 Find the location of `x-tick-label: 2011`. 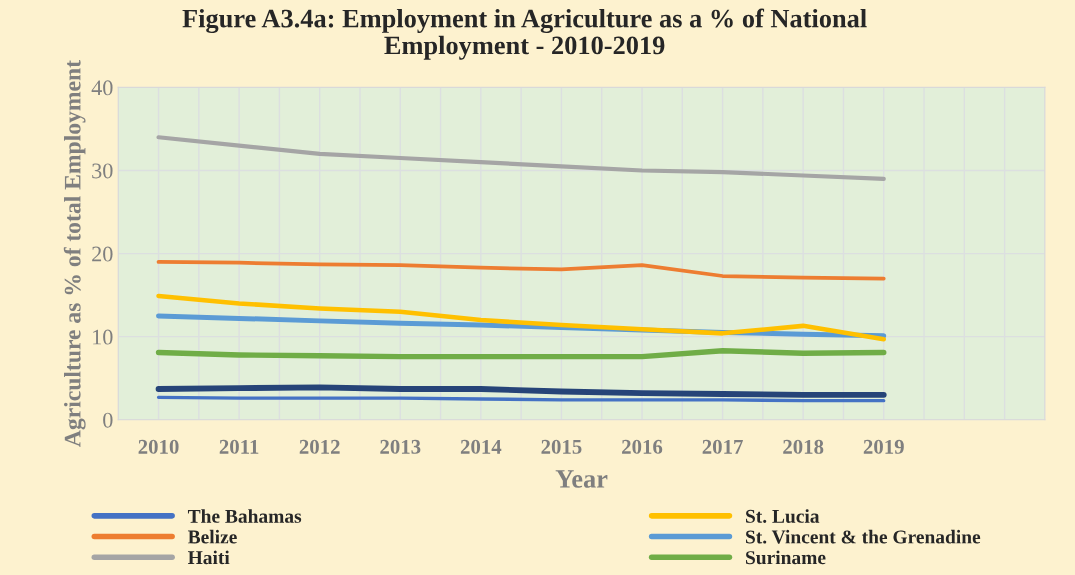

x-tick-label: 2011 is located at coordinates (239, 446).